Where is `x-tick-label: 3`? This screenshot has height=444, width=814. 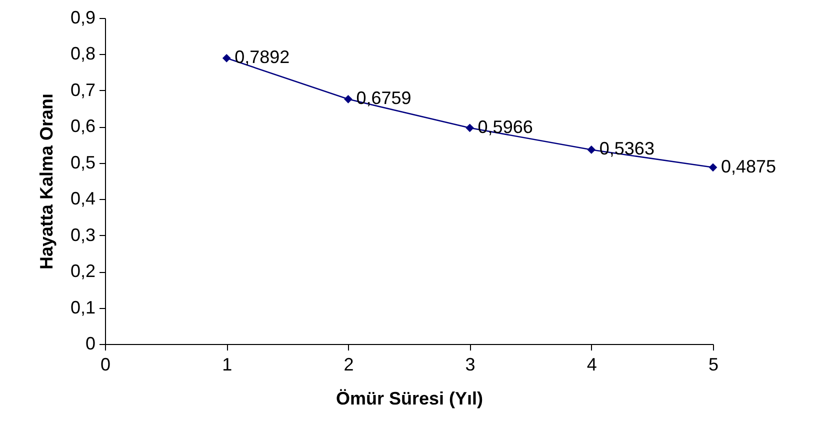
x-tick-label: 3 is located at coordinates (470, 364).